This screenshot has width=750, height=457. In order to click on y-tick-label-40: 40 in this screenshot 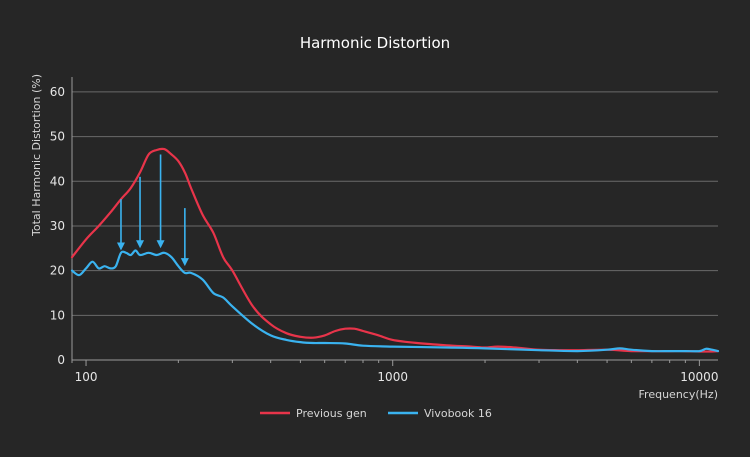, I will do `click(57, 181)`.